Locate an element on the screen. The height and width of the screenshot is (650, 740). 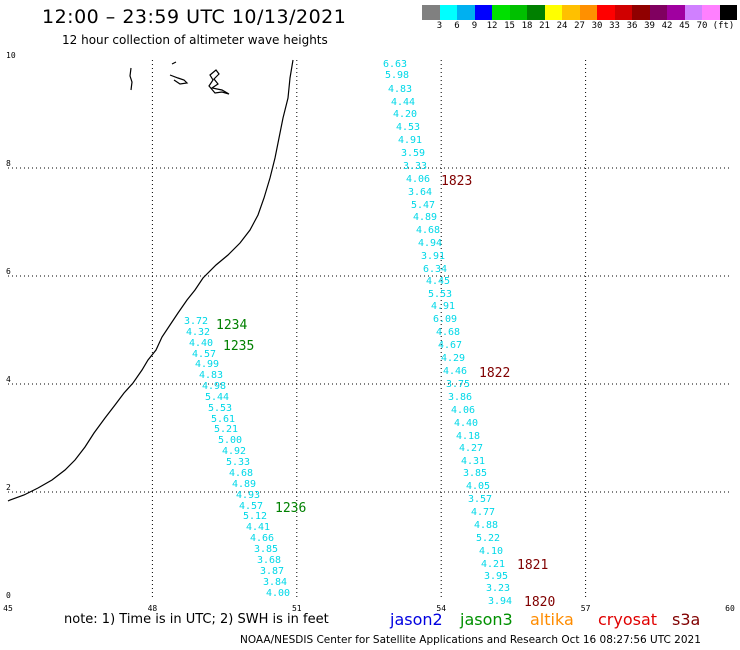
wave-height-label: 4.66 is located at coordinates (262, 538).